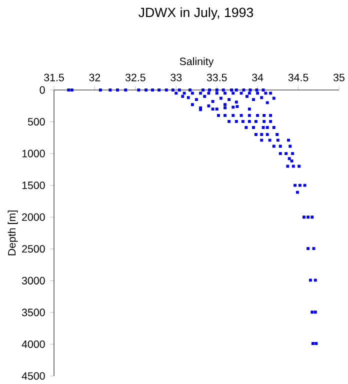  I want to click on y-tick-label: 0, so click(42, 90).